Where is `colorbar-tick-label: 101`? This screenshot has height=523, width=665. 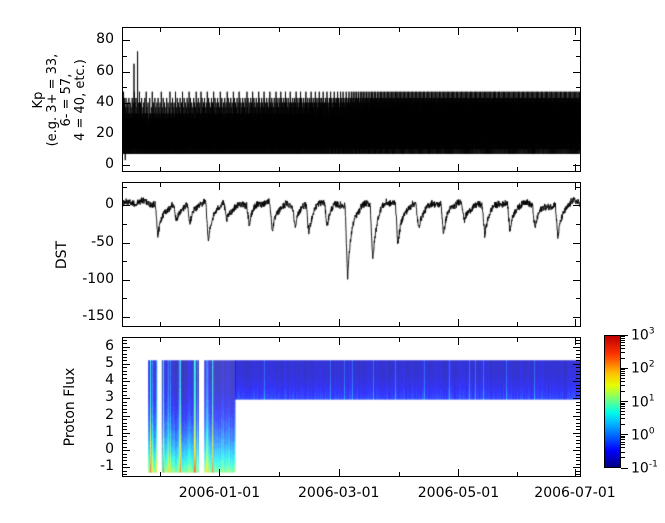 colorbar-tick-label: 101 is located at coordinates (643, 401).